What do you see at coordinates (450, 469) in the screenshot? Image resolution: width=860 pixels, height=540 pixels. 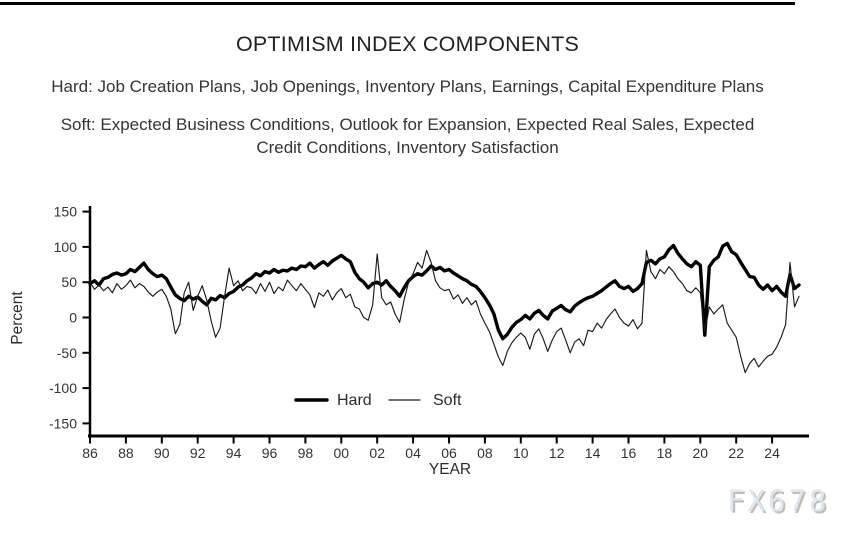 I see `x-axis-title: YEAR` at bounding box center [450, 469].